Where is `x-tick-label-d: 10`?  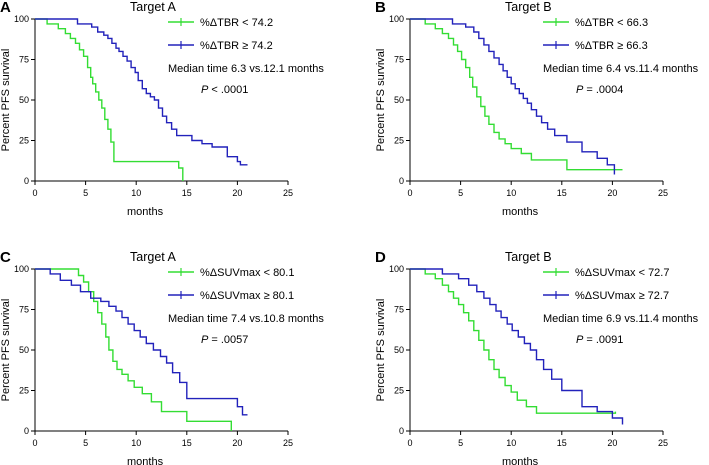 x-tick-label-d: 10 is located at coordinates (511, 443).